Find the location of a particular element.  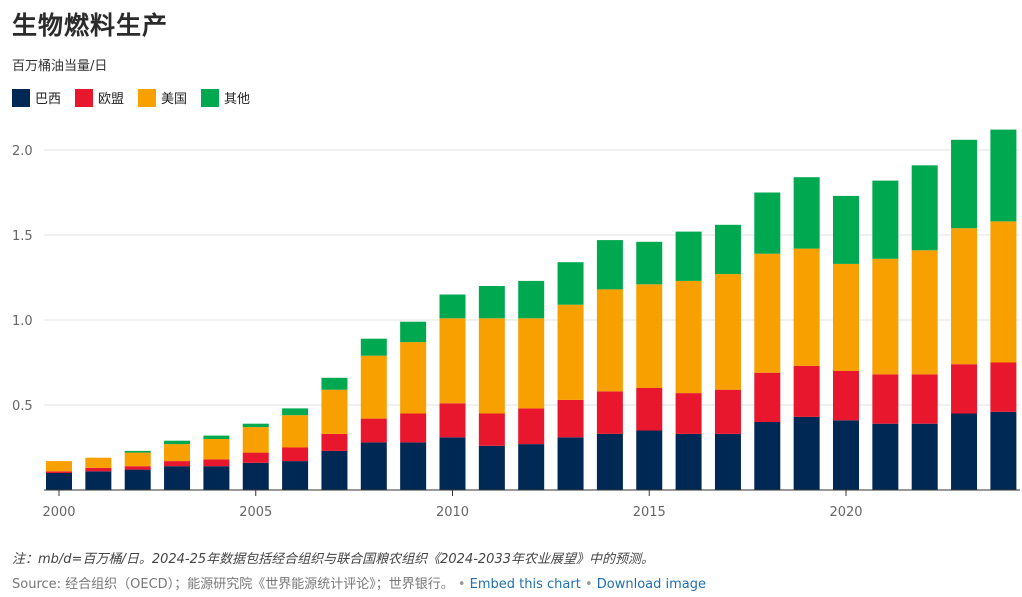

legend-item-brazil: 巴西 is located at coordinates (36, 97).